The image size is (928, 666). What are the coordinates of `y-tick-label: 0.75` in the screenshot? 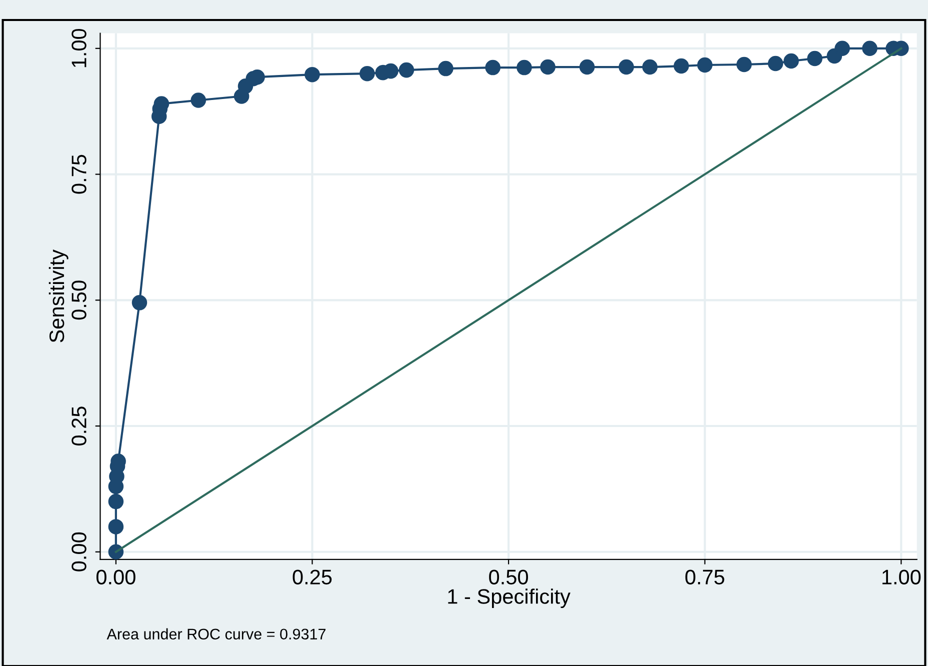 It's located at (79, 174).